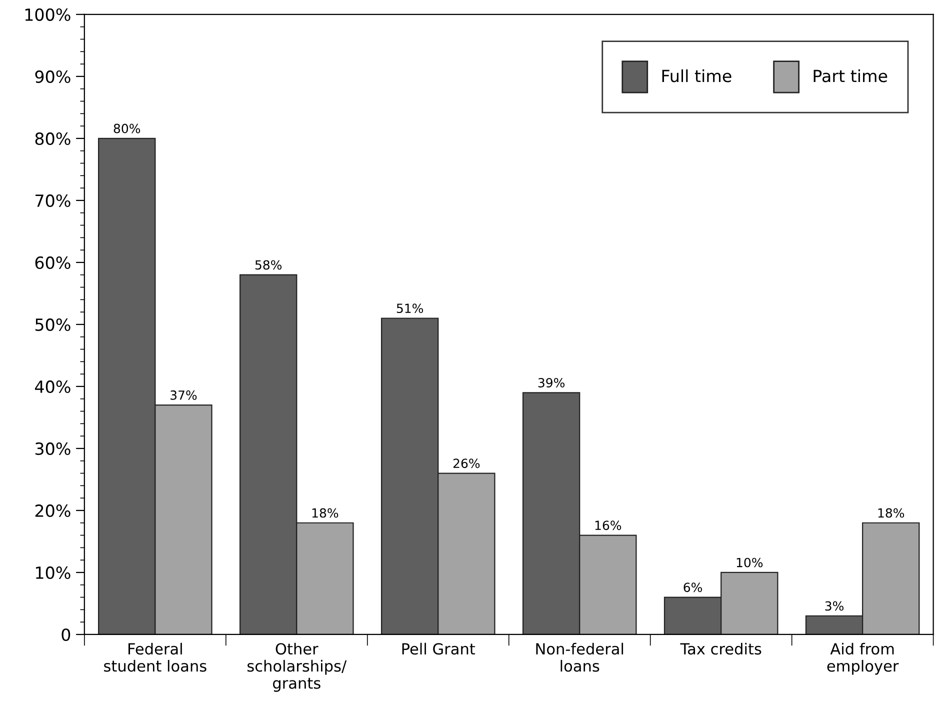 The height and width of the screenshot is (721, 938). What do you see at coordinates (410, 309) in the screenshot?
I see `data-label: 51%` at bounding box center [410, 309].